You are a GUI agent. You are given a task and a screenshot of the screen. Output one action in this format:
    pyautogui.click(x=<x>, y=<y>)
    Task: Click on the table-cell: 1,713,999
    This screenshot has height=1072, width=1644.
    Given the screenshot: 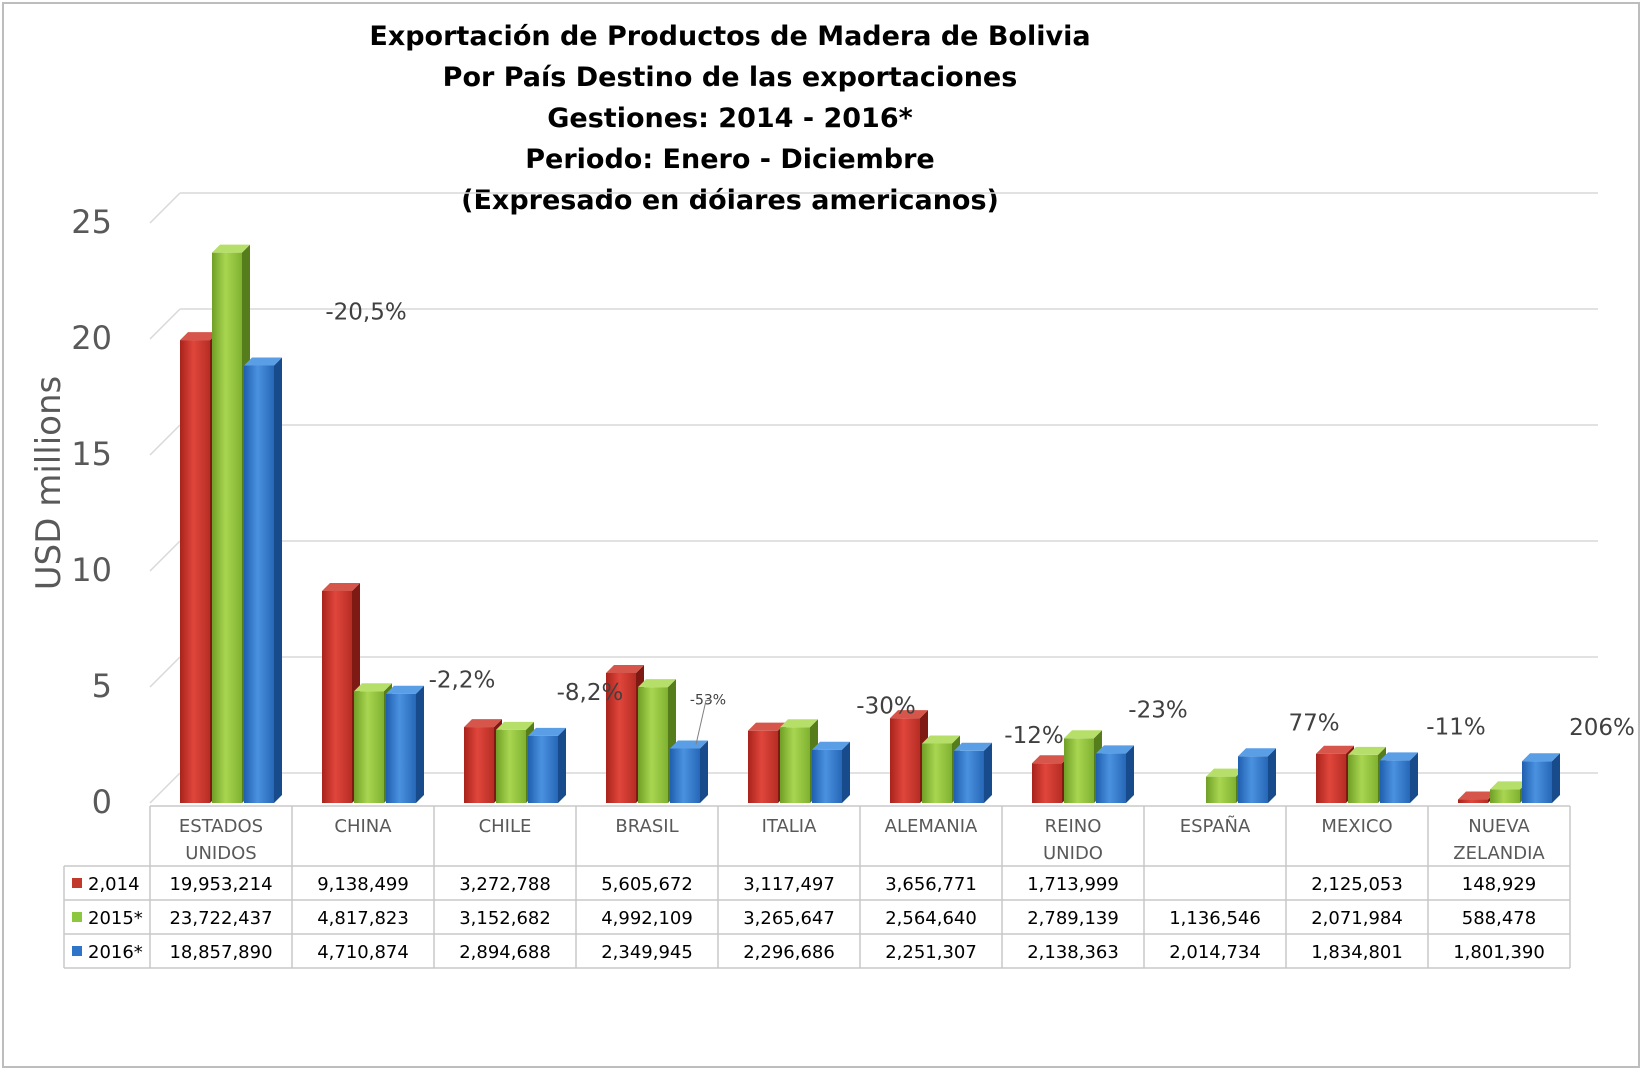 What is the action you would take?
    pyautogui.click(x=1073, y=884)
    